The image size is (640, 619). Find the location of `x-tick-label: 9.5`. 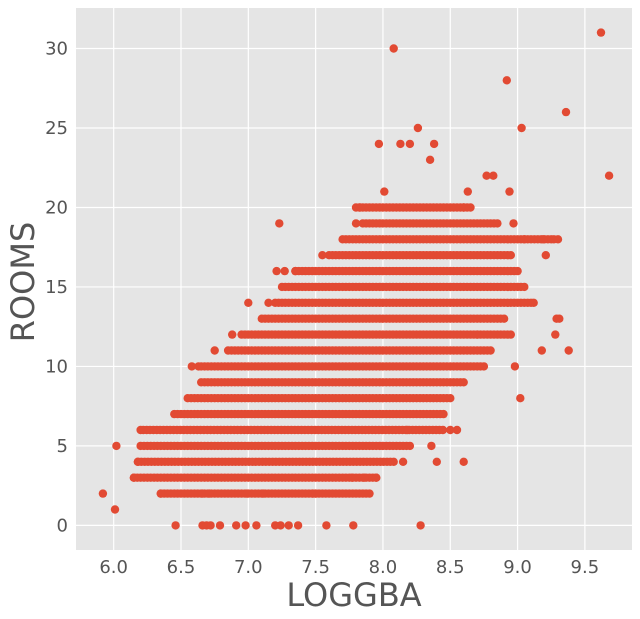

x-tick-label: 9.5 is located at coordinates (585, 567).